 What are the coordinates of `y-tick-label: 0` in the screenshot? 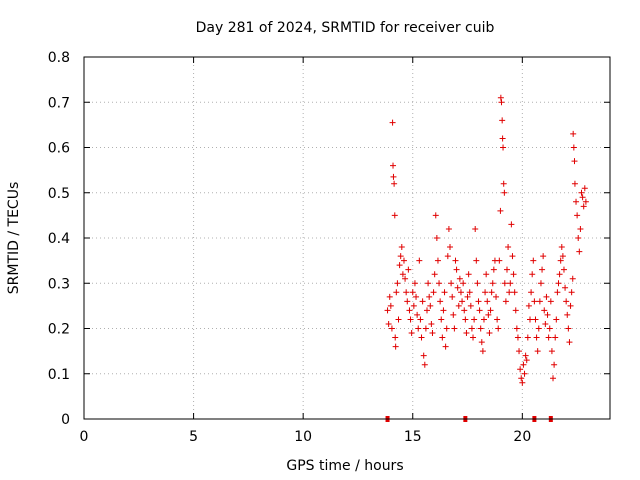 It's located at (65, 420).